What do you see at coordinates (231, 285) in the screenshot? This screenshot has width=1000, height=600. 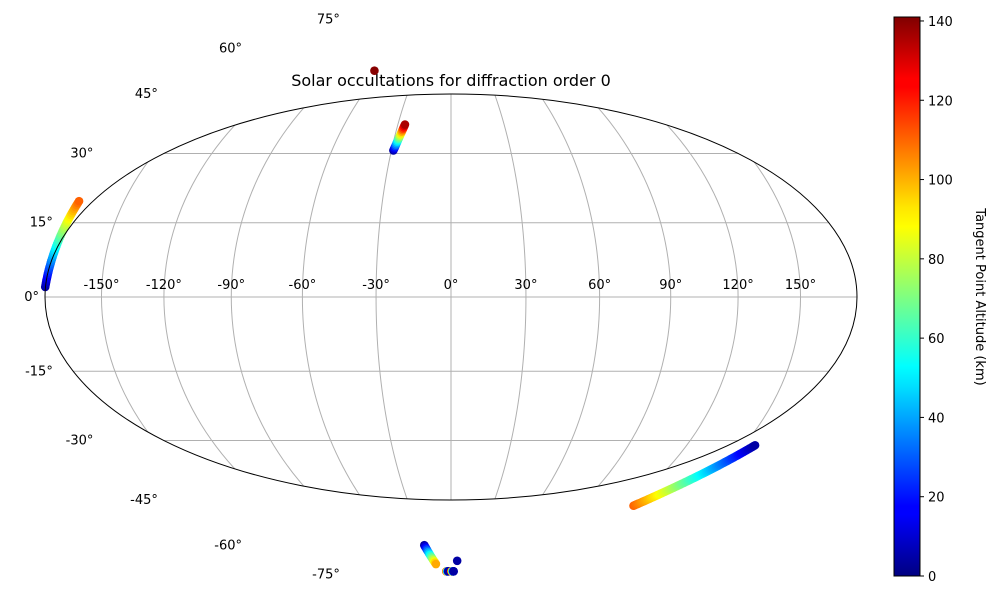 I see `longitude-tick-label: -90°` at bounding box center [231, 285].